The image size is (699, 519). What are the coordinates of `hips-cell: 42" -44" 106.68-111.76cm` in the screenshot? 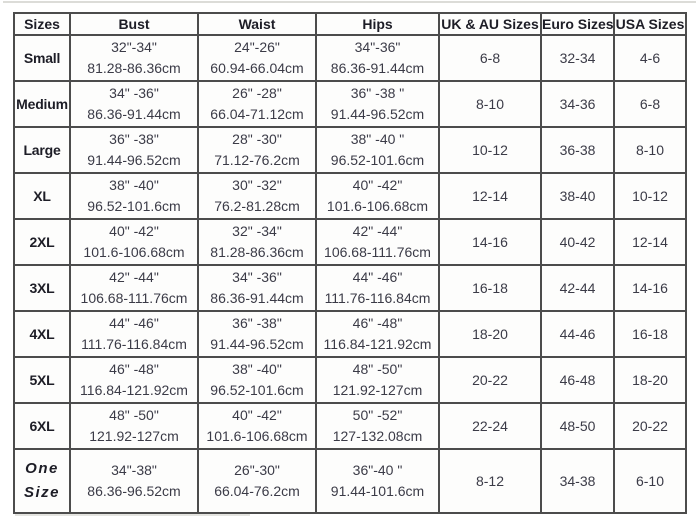 It's located at (377, 242).